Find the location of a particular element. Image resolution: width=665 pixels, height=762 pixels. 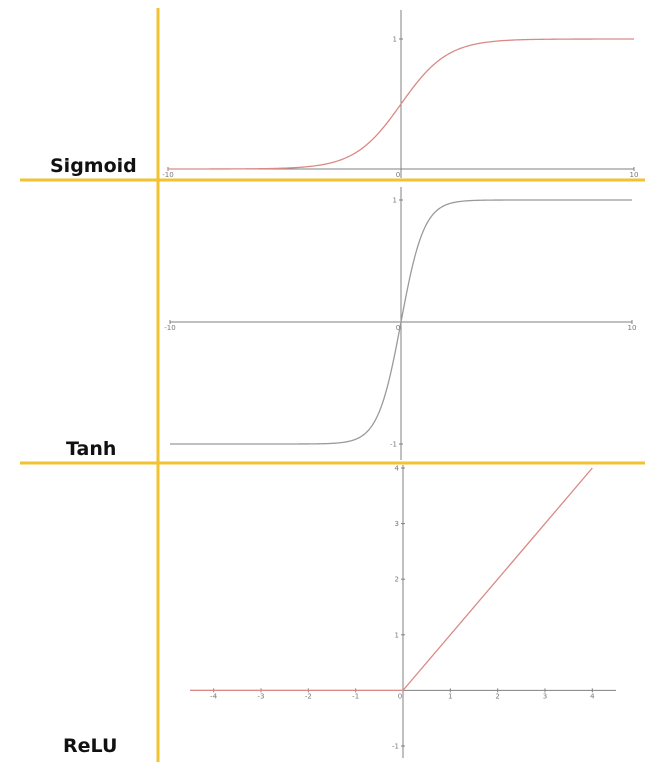

x-tick-label: -4 is located at coordinates (214, 696).